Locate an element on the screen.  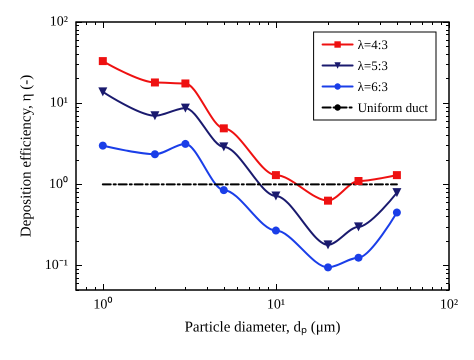
y-tick-label: 10⁻¹ is located at coordinates (56, 266).